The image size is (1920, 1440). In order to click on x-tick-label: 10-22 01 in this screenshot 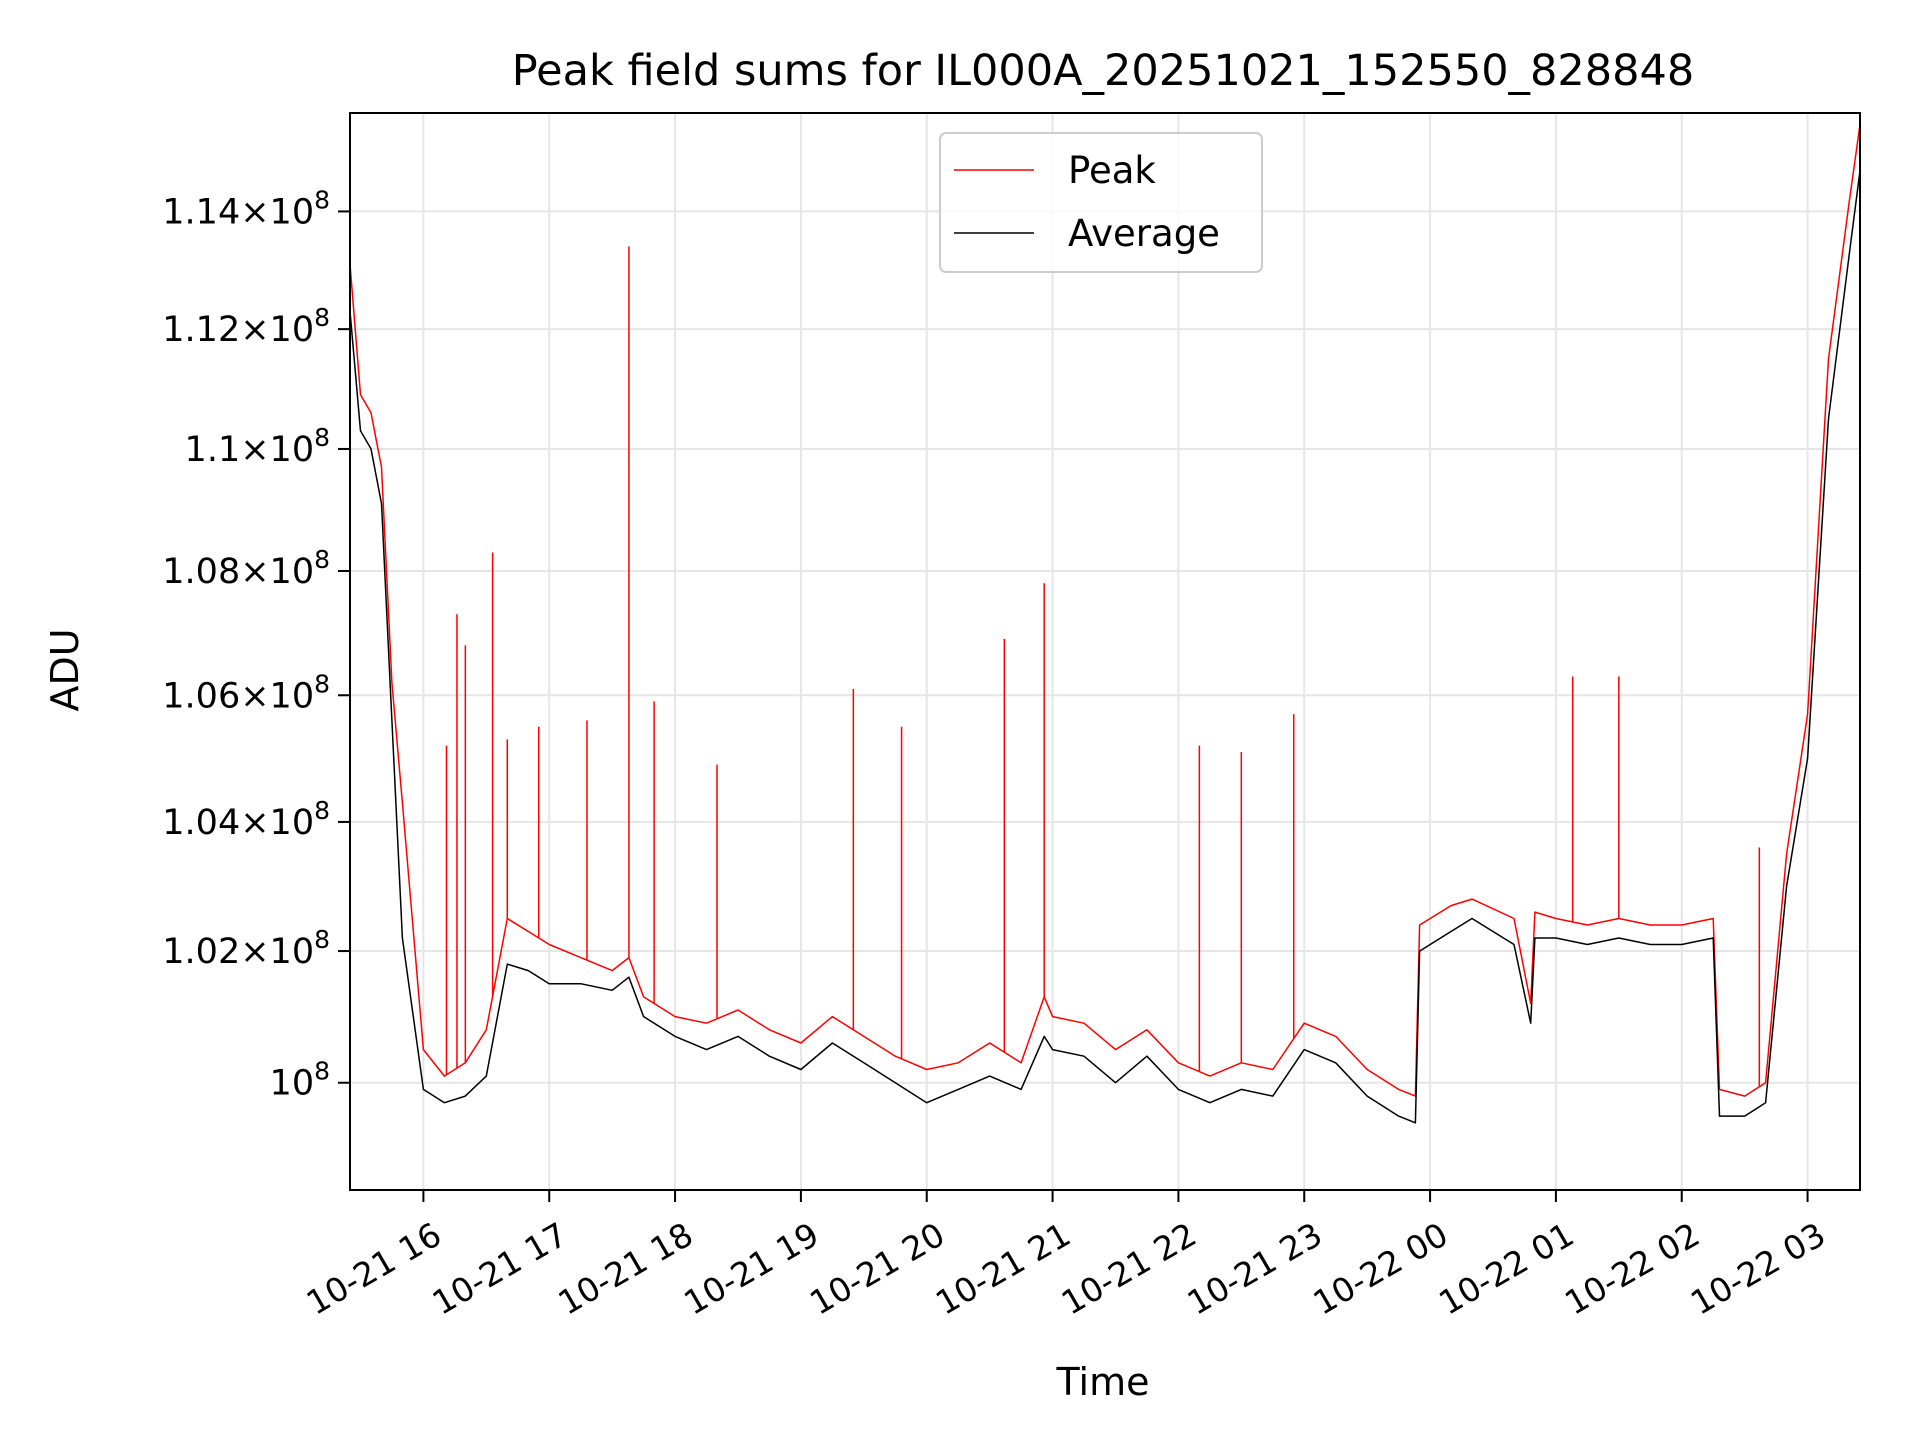, I will do `click(1506, 1269)`.